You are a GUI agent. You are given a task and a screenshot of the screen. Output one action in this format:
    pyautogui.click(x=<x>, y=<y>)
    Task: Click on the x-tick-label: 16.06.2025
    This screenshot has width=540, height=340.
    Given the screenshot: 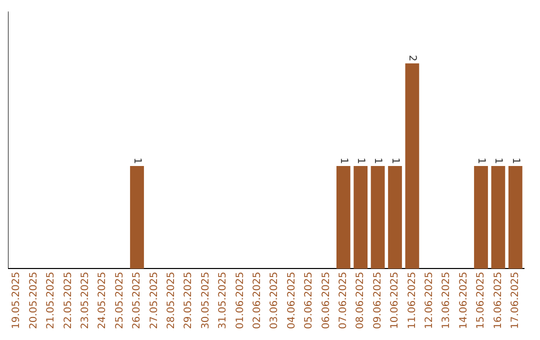 What is the action you would take?
    pyautogui.click(x=498, y=301)
    